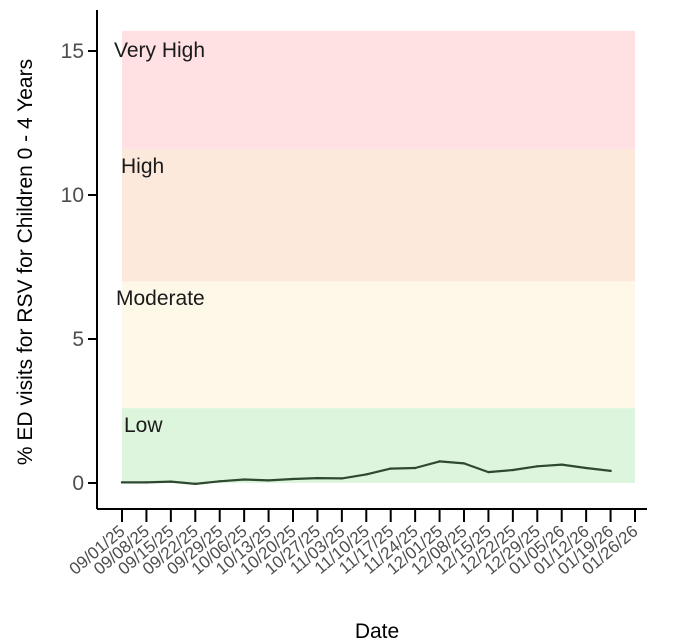  What do you see at coordinates (377, 631) in the screenshot?
I see `x-axis-title: Date` at bounding box center [377, 631].